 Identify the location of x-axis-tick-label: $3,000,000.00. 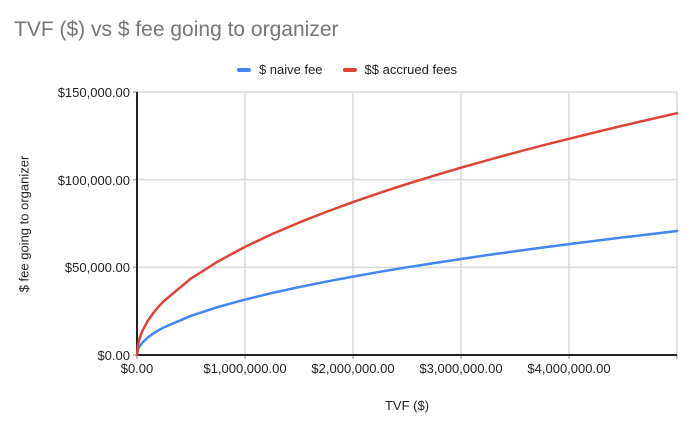
(461, 368).